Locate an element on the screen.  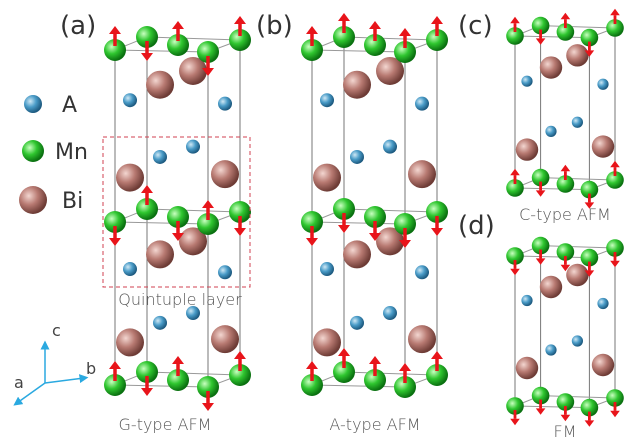
caption: C-type AFM is located at coordinates (565, 214).